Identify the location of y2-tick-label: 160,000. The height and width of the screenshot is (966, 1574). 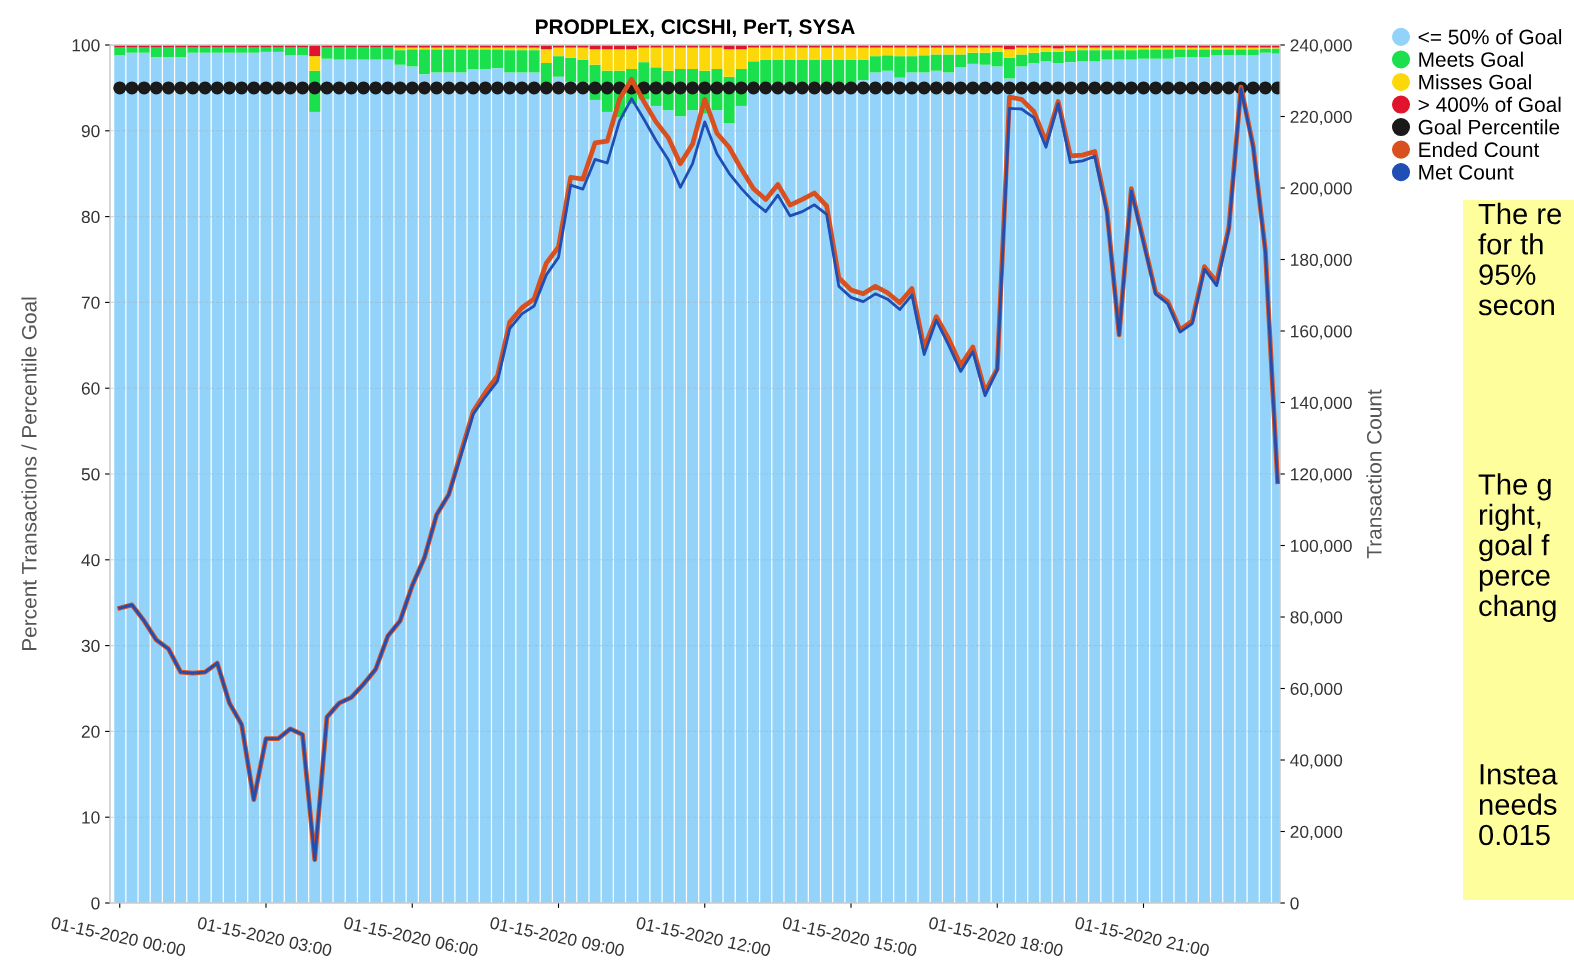
(1321, 332).